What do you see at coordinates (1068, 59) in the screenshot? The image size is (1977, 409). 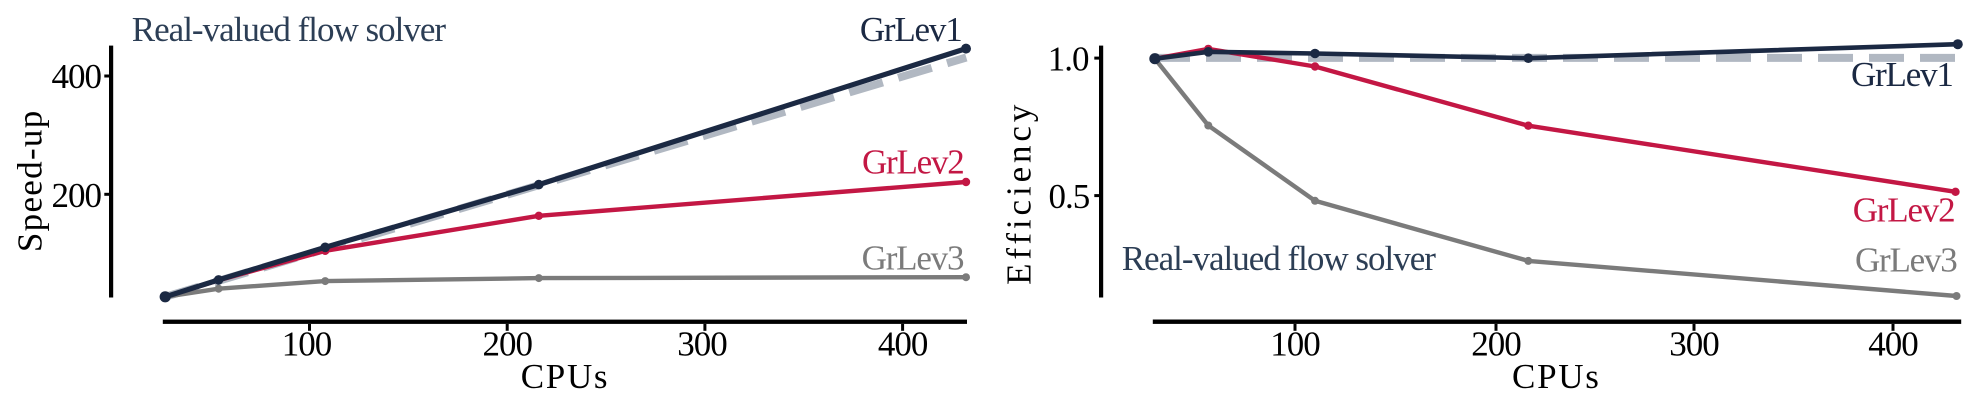 I see `svg-text: 1.0` at bounding box center [1068, 59].